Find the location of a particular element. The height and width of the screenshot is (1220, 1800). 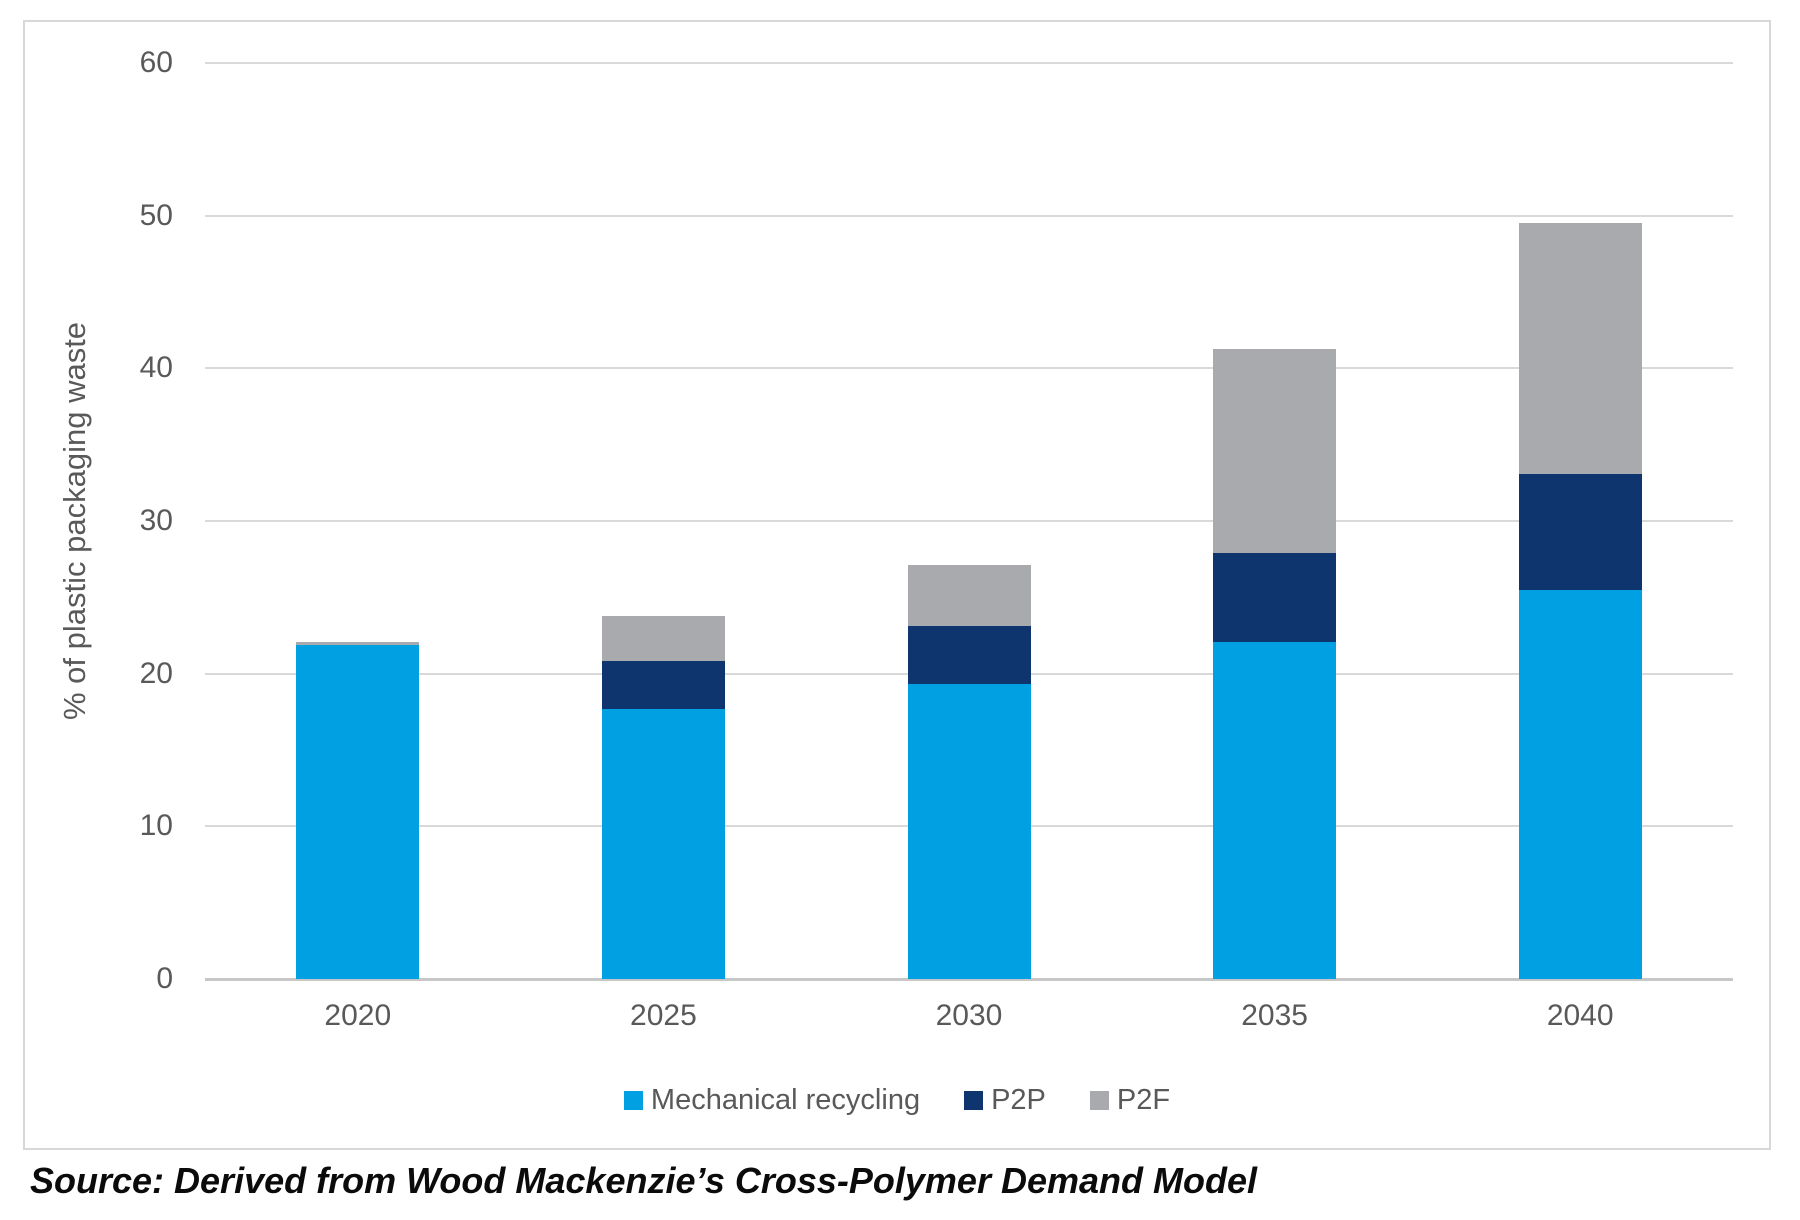

legend-item-p2p: P2P is located at coordinates (1005, 1100).